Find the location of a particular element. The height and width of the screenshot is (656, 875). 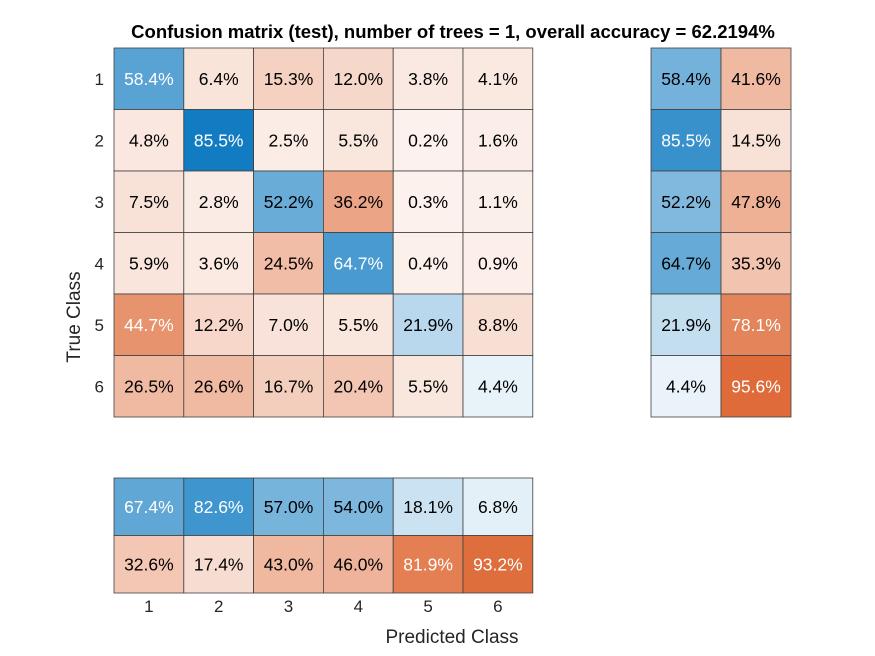

column-summary-2-correct-cell is located at coordinates (219, 506).